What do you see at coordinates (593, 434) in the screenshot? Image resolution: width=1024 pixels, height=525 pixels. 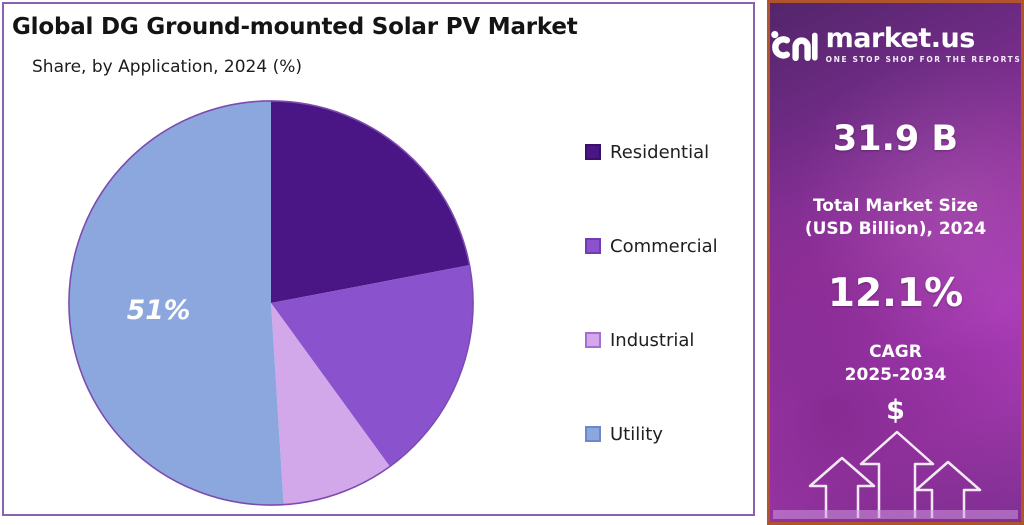 I see `legend-swatch-utility` at bounding box center [593, 434].